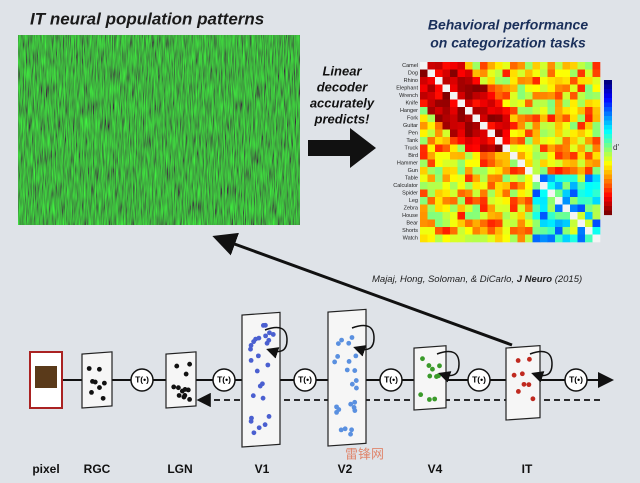 The height and width of the screenshot is (483, 640). I want to click on matrix-label: Gun, so click(413, 171).